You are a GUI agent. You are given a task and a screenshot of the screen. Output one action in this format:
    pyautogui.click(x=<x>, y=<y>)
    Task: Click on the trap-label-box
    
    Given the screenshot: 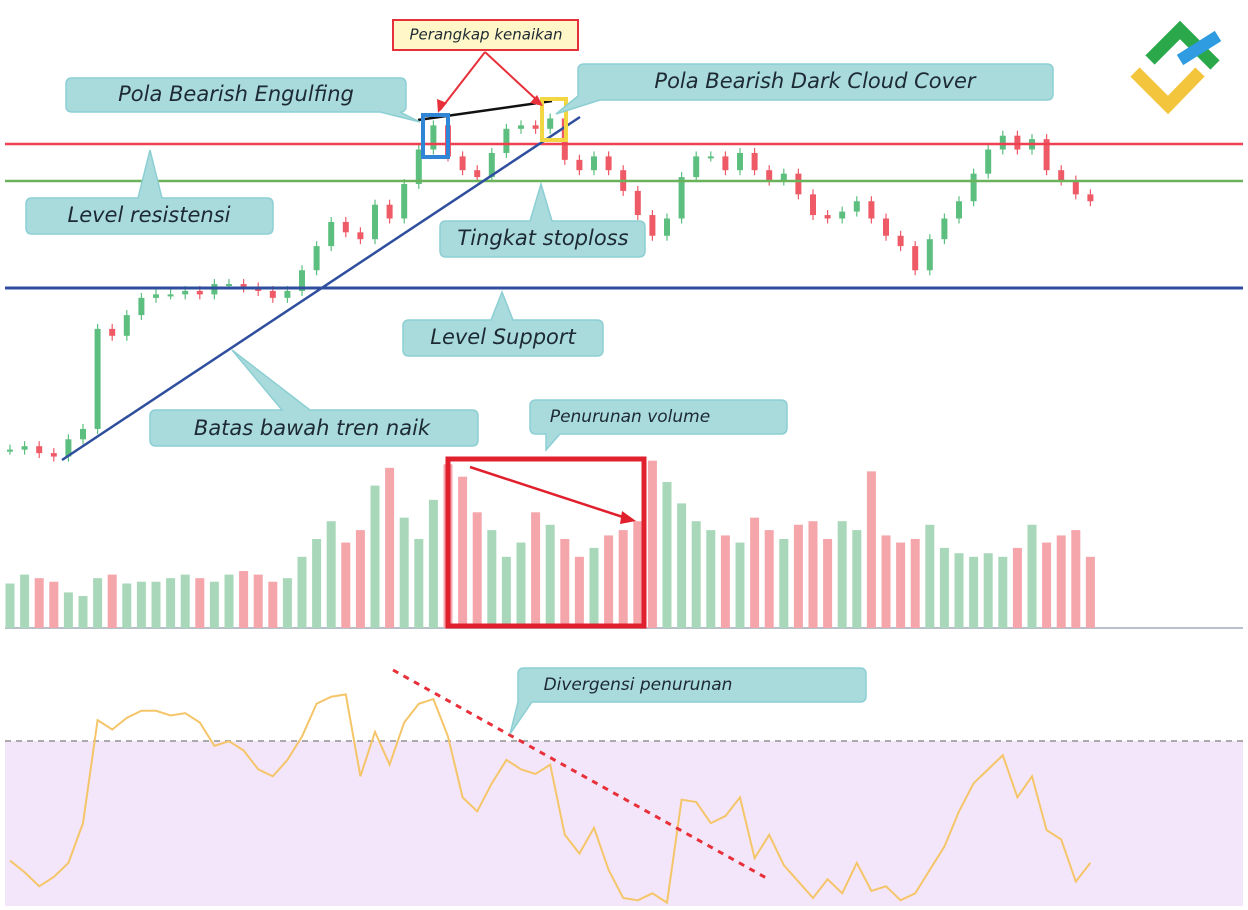 What is the action you would take?
    pyautogui.click(x=485, y=35)
    